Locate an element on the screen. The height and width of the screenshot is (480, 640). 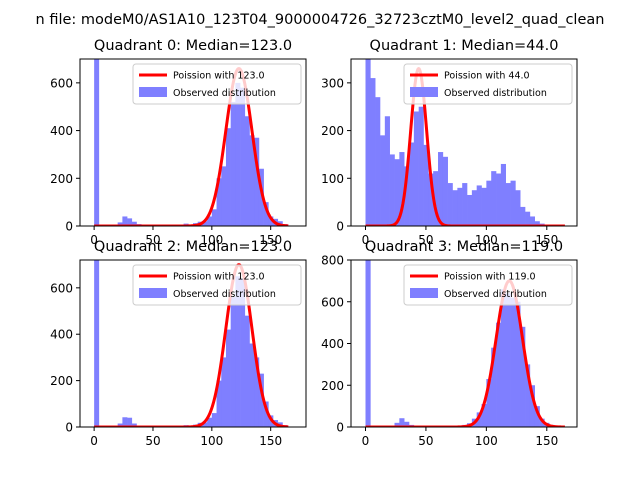
subplot-title: Quadrant 3: Median=119.0 is located at coordinates (464, 247).